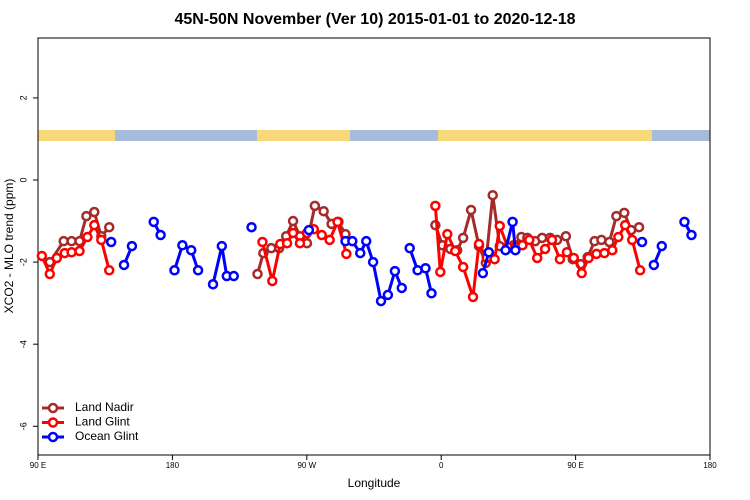 This screenshot has width=750, height=500. I want to click on ocean-strip, so click(374, 135).